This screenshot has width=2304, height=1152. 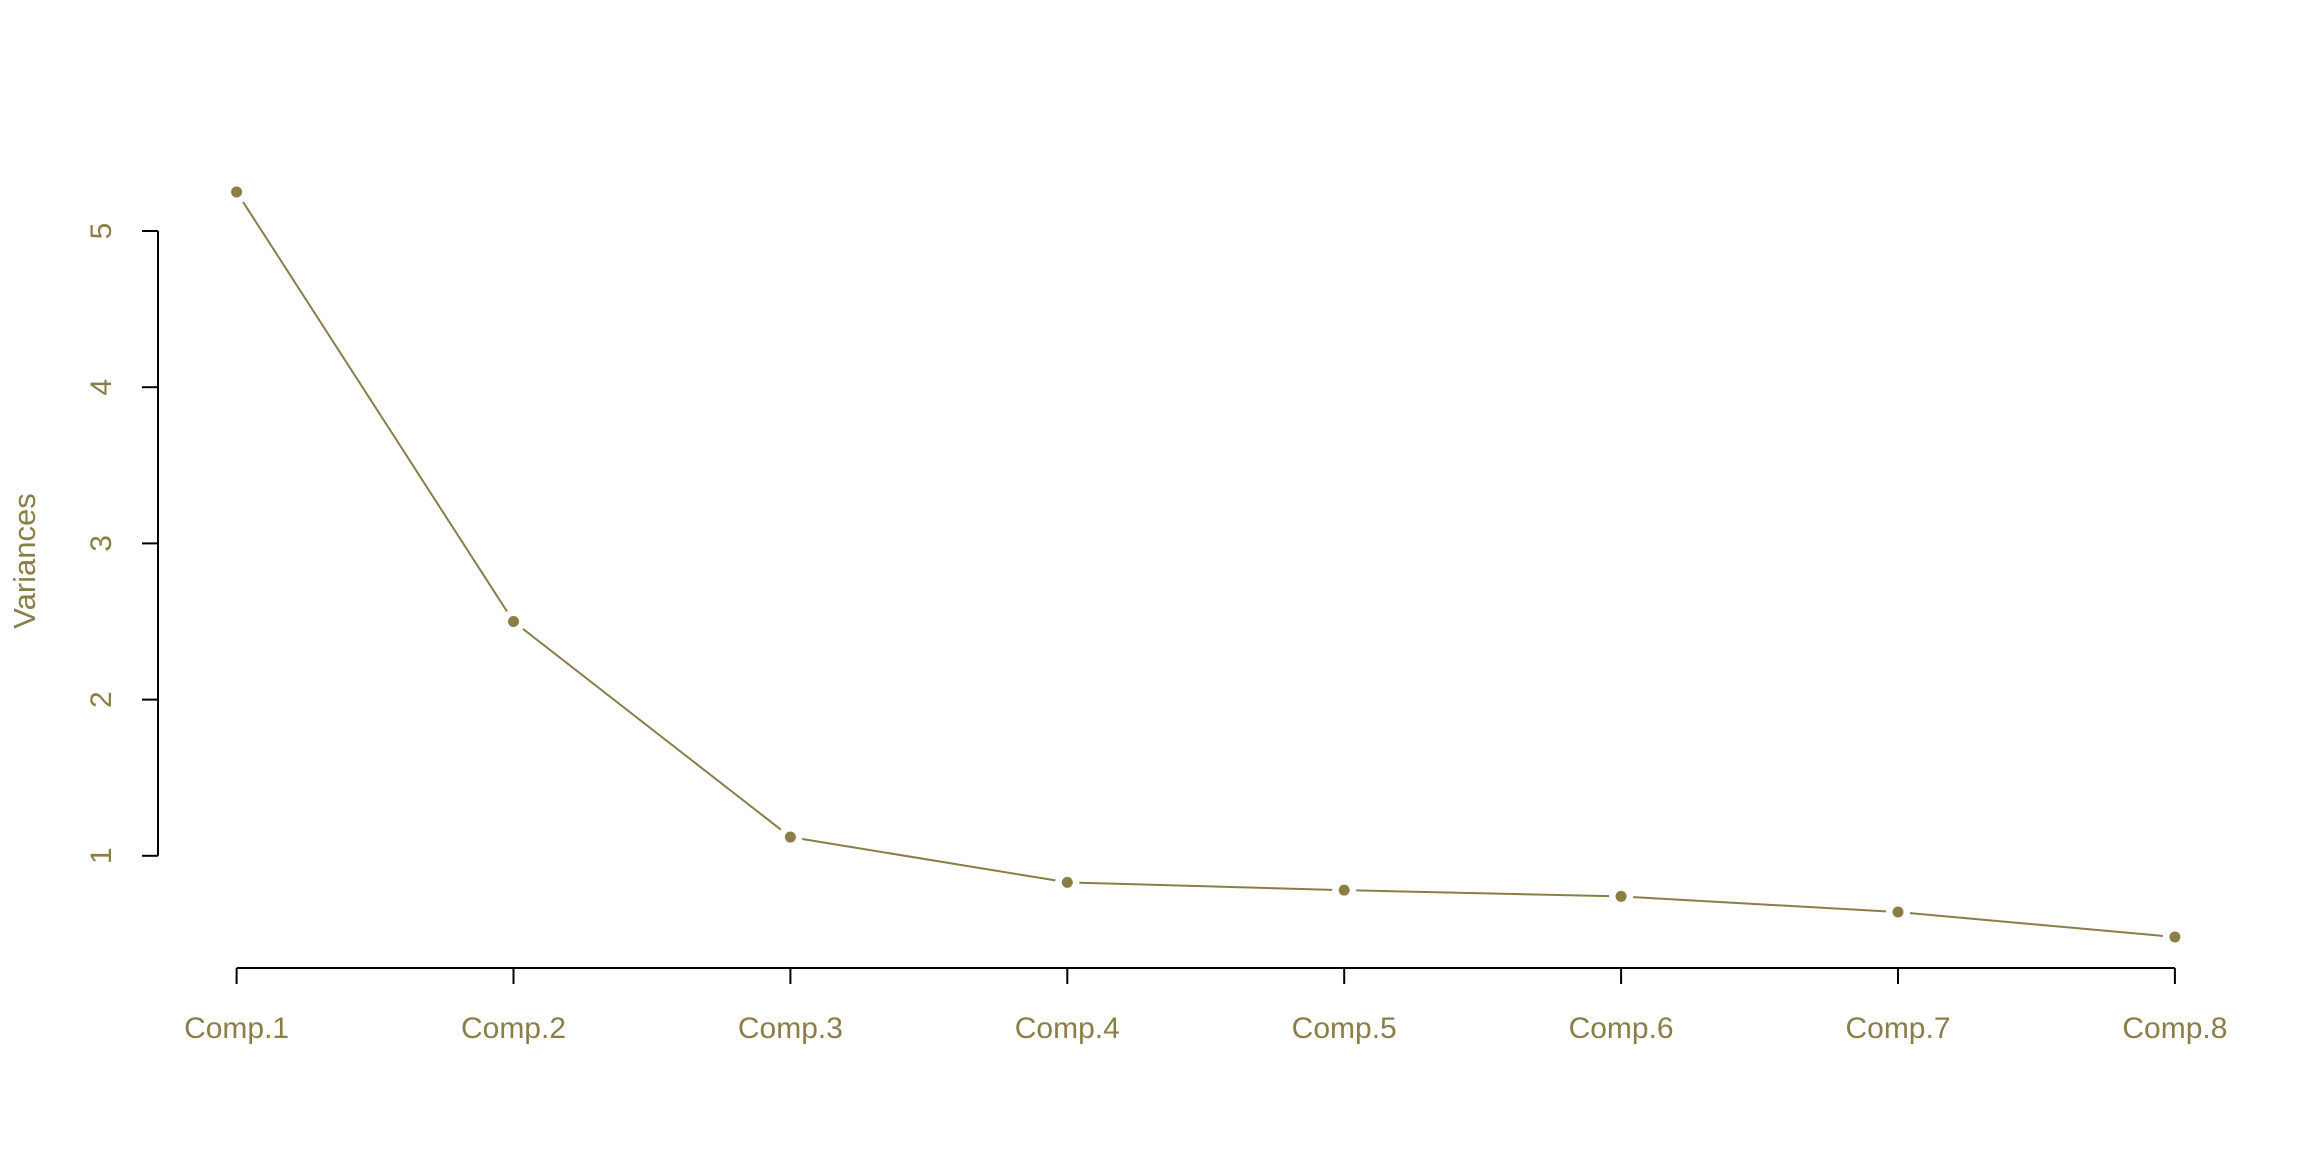 What do you see at coordinates (101, 387) in the screenshot?
I see `y-tick-label: 4` at bounding box center [101, 387].